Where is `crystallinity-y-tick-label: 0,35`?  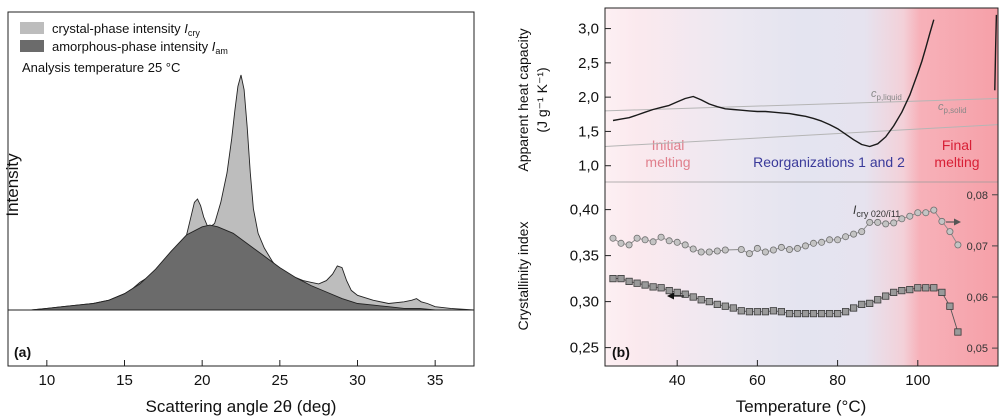 crystallinity-y-tick-label: 0,35 is located at coordinates (584, 256).